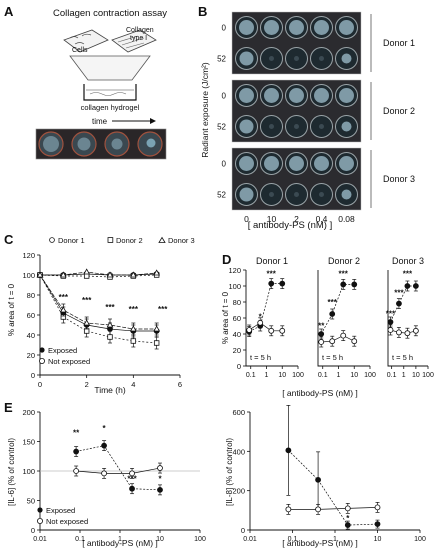  Describe the element at coordinates (31, 295) in the screenshot. I see `c-ytick-label: 80` at that location.